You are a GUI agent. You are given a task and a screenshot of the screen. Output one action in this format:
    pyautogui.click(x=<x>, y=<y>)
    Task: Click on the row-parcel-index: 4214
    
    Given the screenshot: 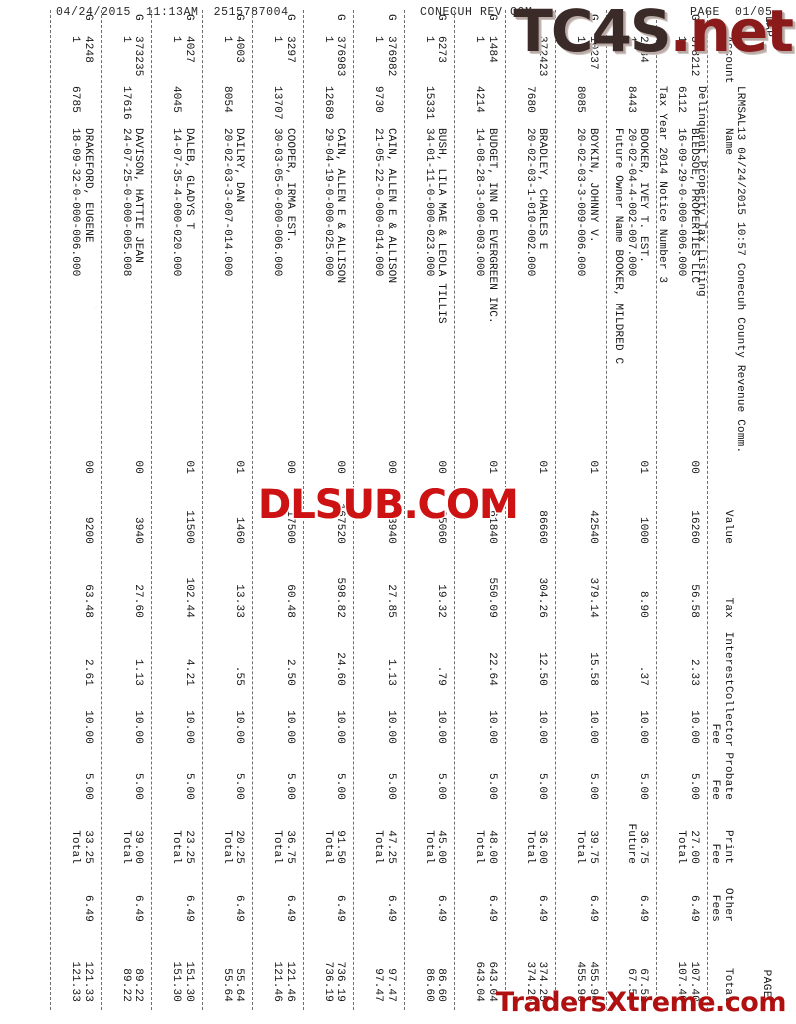 What is the action you would take?
    pyautogui.click(x=479, y=100)
    